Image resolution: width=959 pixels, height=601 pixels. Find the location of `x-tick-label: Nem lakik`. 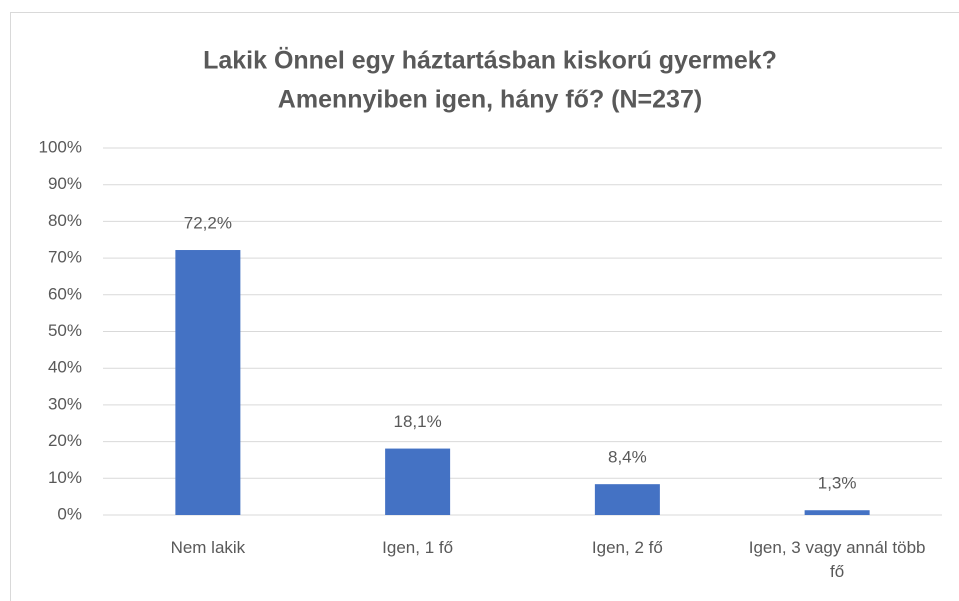

x-tick-label: Nem lakik is located at coordinates (208, 547).